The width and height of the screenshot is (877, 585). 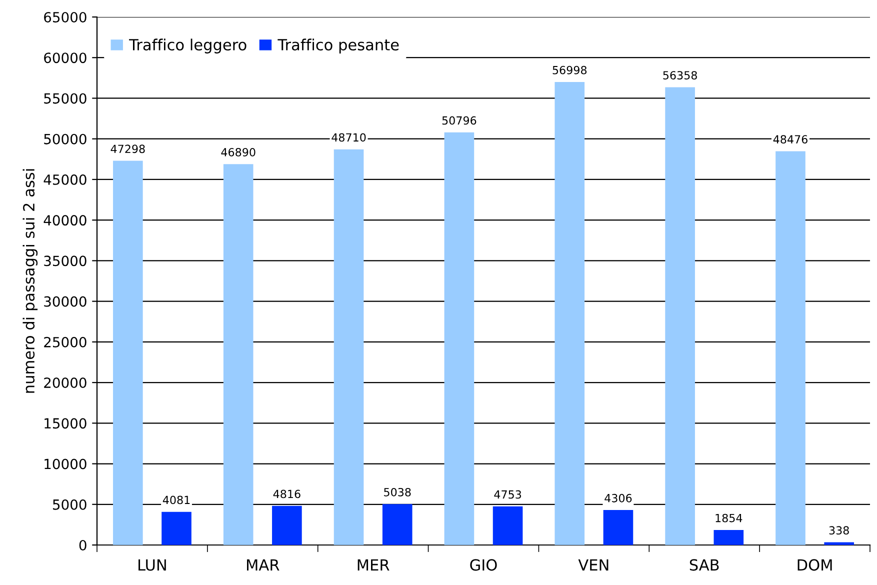 What do you see at coordinates (374, 564) in the screenshot?
I see `x-tick-label: MER` at bounding box center [374, 564].